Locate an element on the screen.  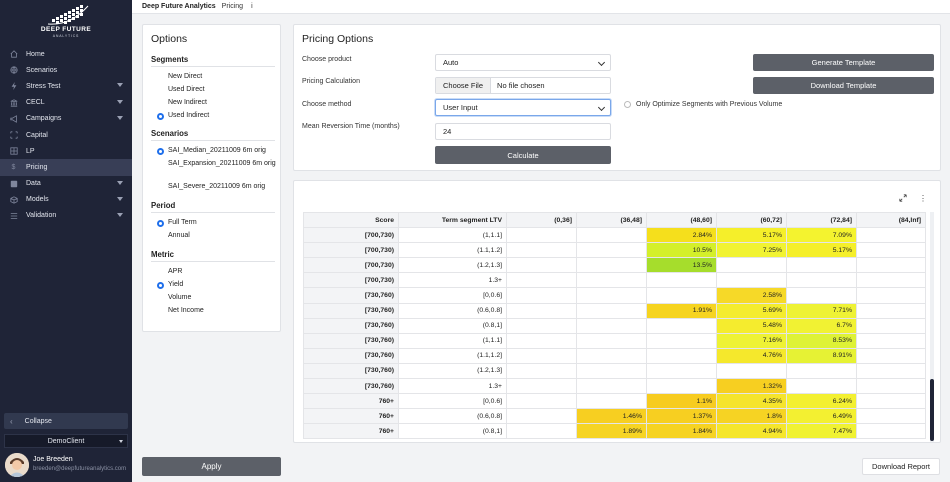
segment-option-used-direct: Used Direct is located at coordinates (217, 90).